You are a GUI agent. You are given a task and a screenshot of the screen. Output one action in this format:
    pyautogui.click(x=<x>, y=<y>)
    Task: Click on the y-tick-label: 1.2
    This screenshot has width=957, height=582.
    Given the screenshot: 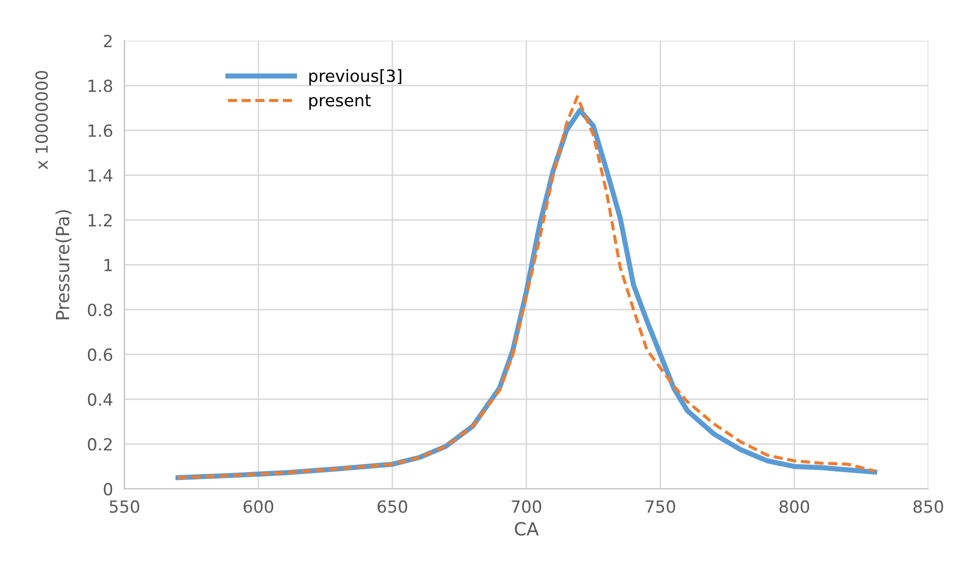 What is the action you would take?
    pyautogui.click(x=100, y=220)
    